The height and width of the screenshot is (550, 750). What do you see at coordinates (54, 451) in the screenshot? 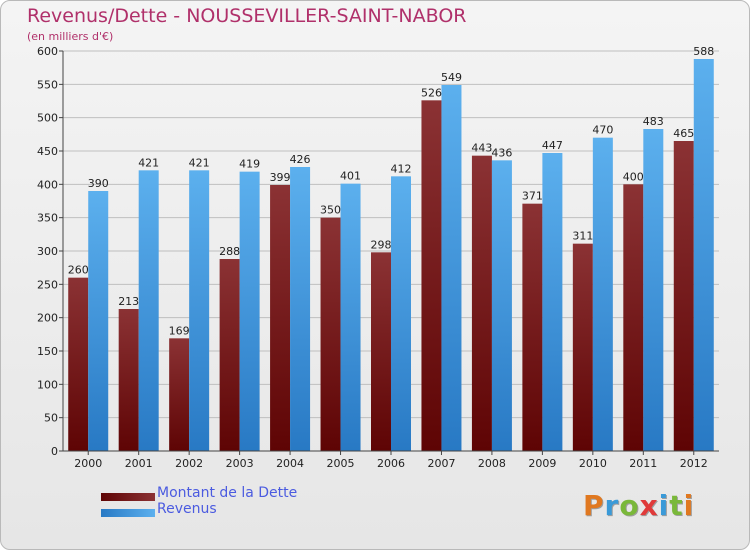
I see `y-tick-label: 0` at bounding box center [54, 451].